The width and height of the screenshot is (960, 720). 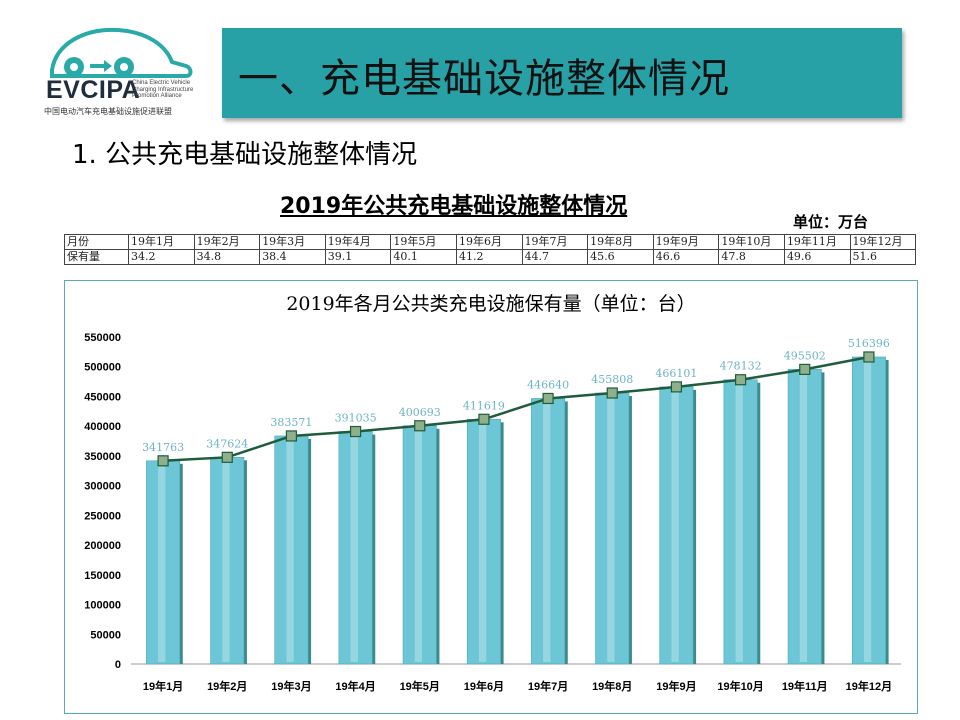 I want to click on table-value-cell: 40.1, so click(x=423, y=257).